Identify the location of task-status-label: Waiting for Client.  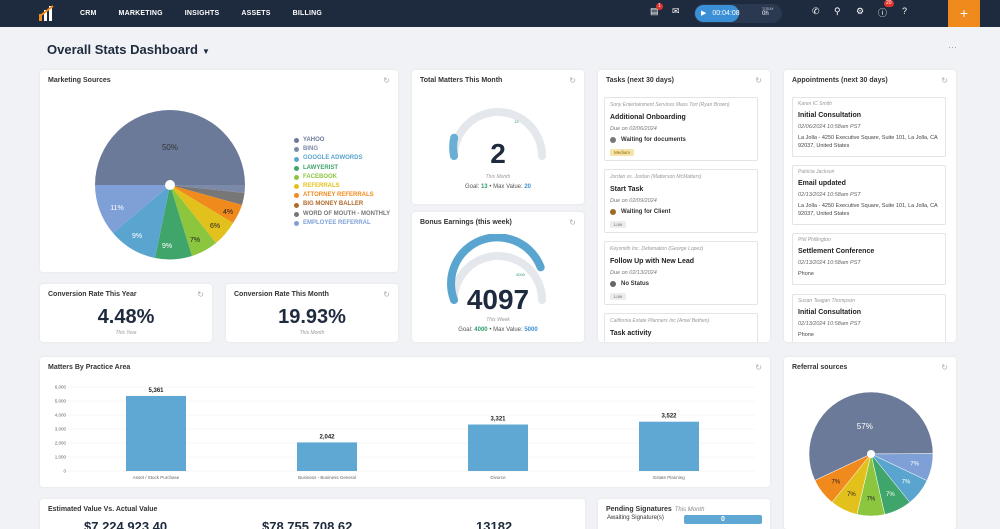
(646, 212).